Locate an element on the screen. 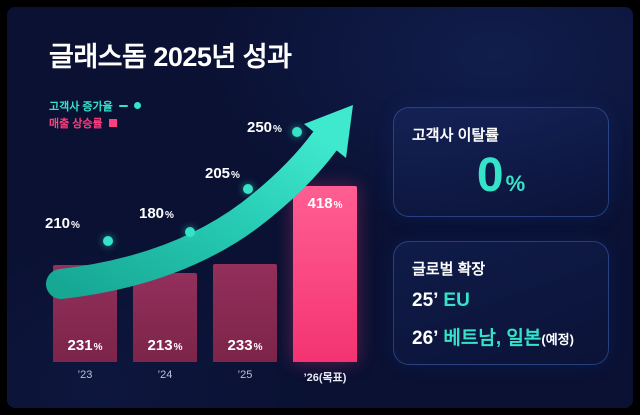 Image resolution: width=640 pixels, height=415 pixels. legend-line-label: 고객사 증가율 is located at coordinates (81, 106).